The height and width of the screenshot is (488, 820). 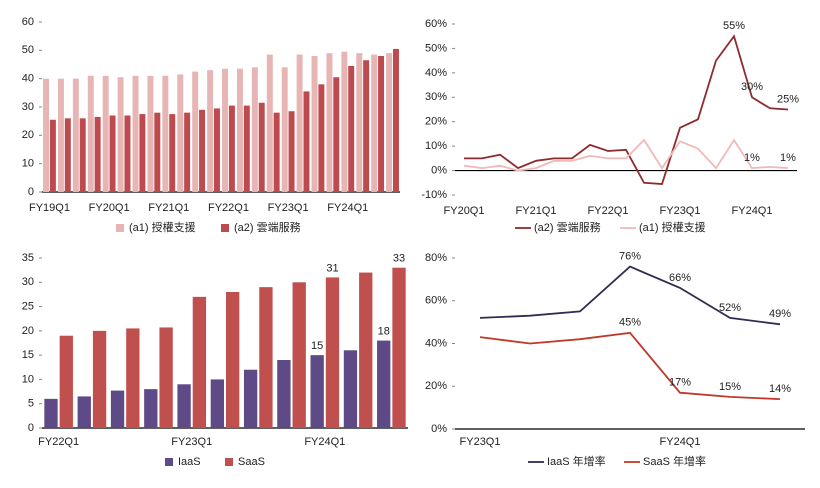 I want to click on data-label: 31, so click(x=332, y=268).